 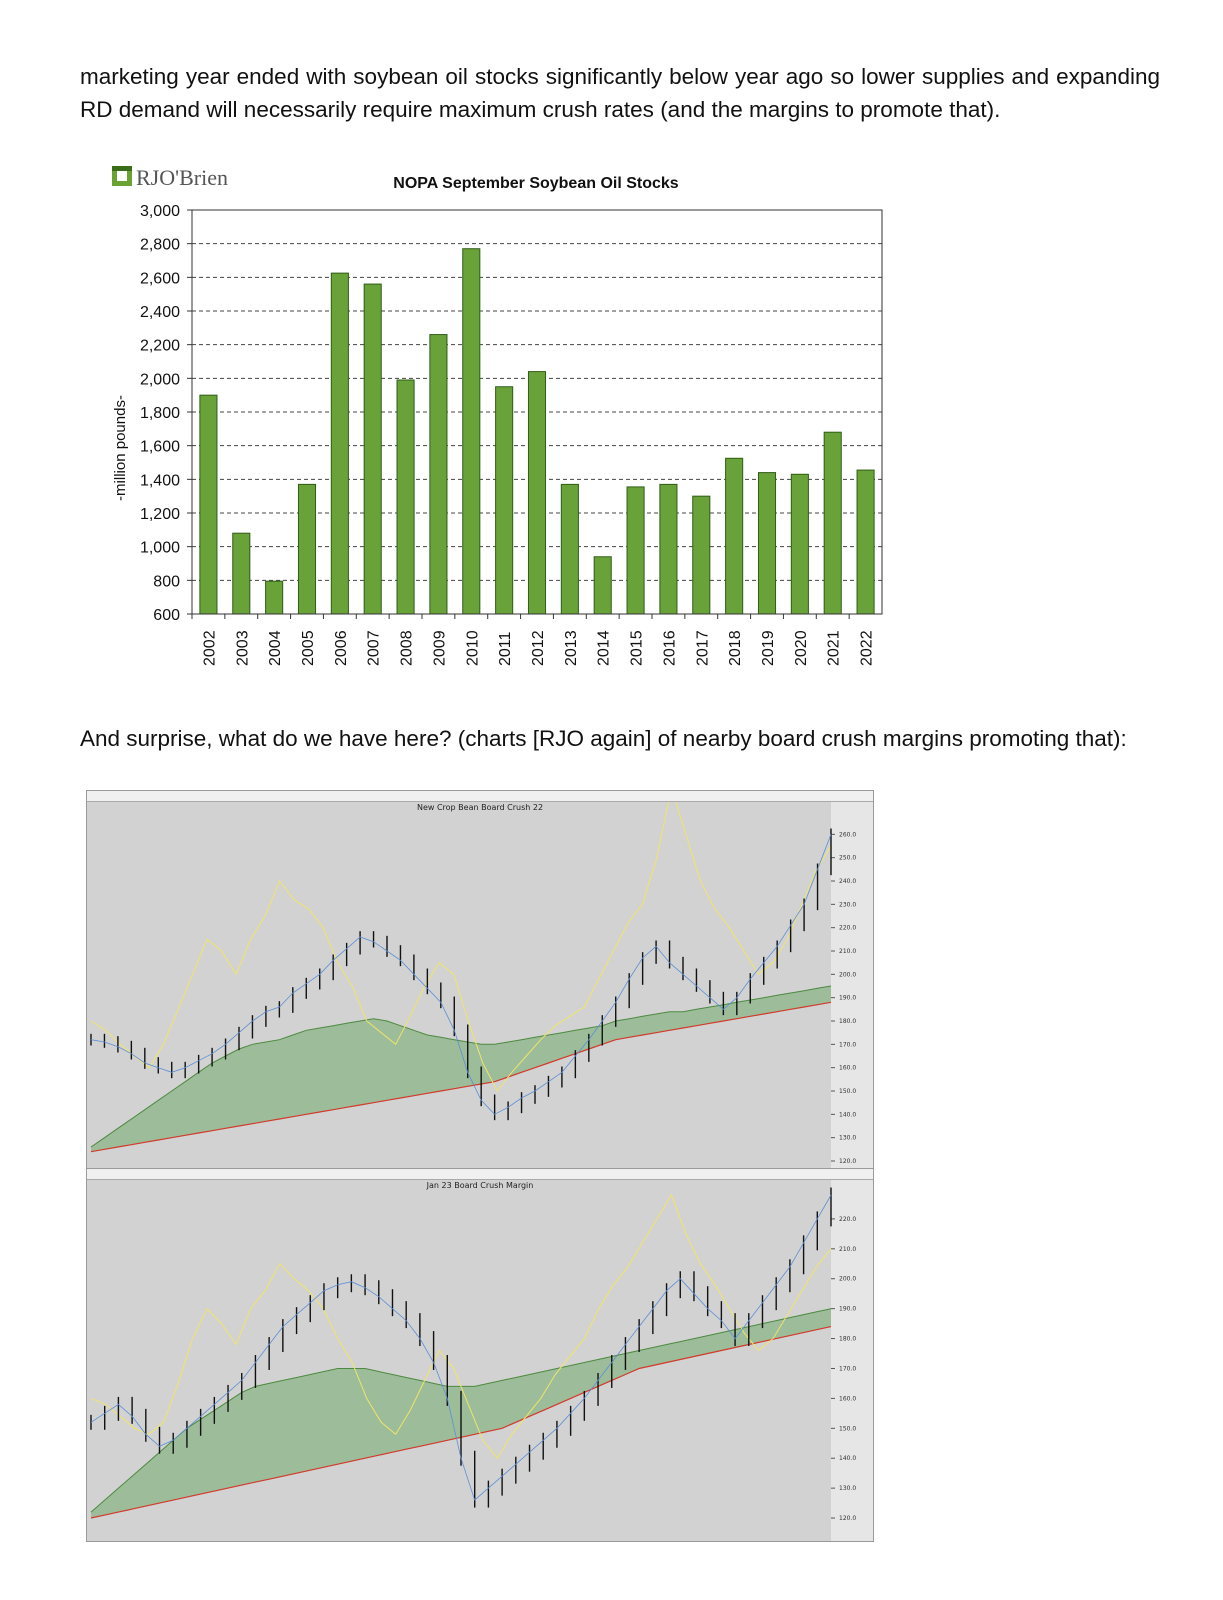 What do you see at coordinates (537, 493) in the screenshot?
I see `bar-2012` at bounding box center [537, 493].